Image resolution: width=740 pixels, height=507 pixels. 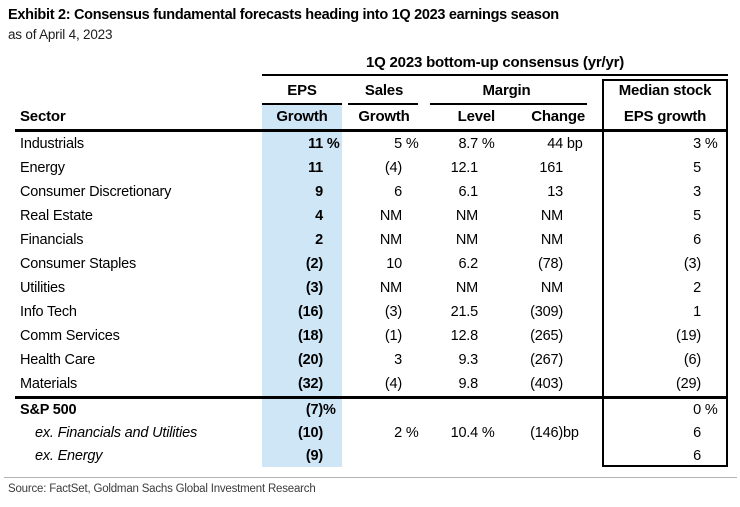 I want to click on col-group-eps: EPS, so click(x=302, y=90).